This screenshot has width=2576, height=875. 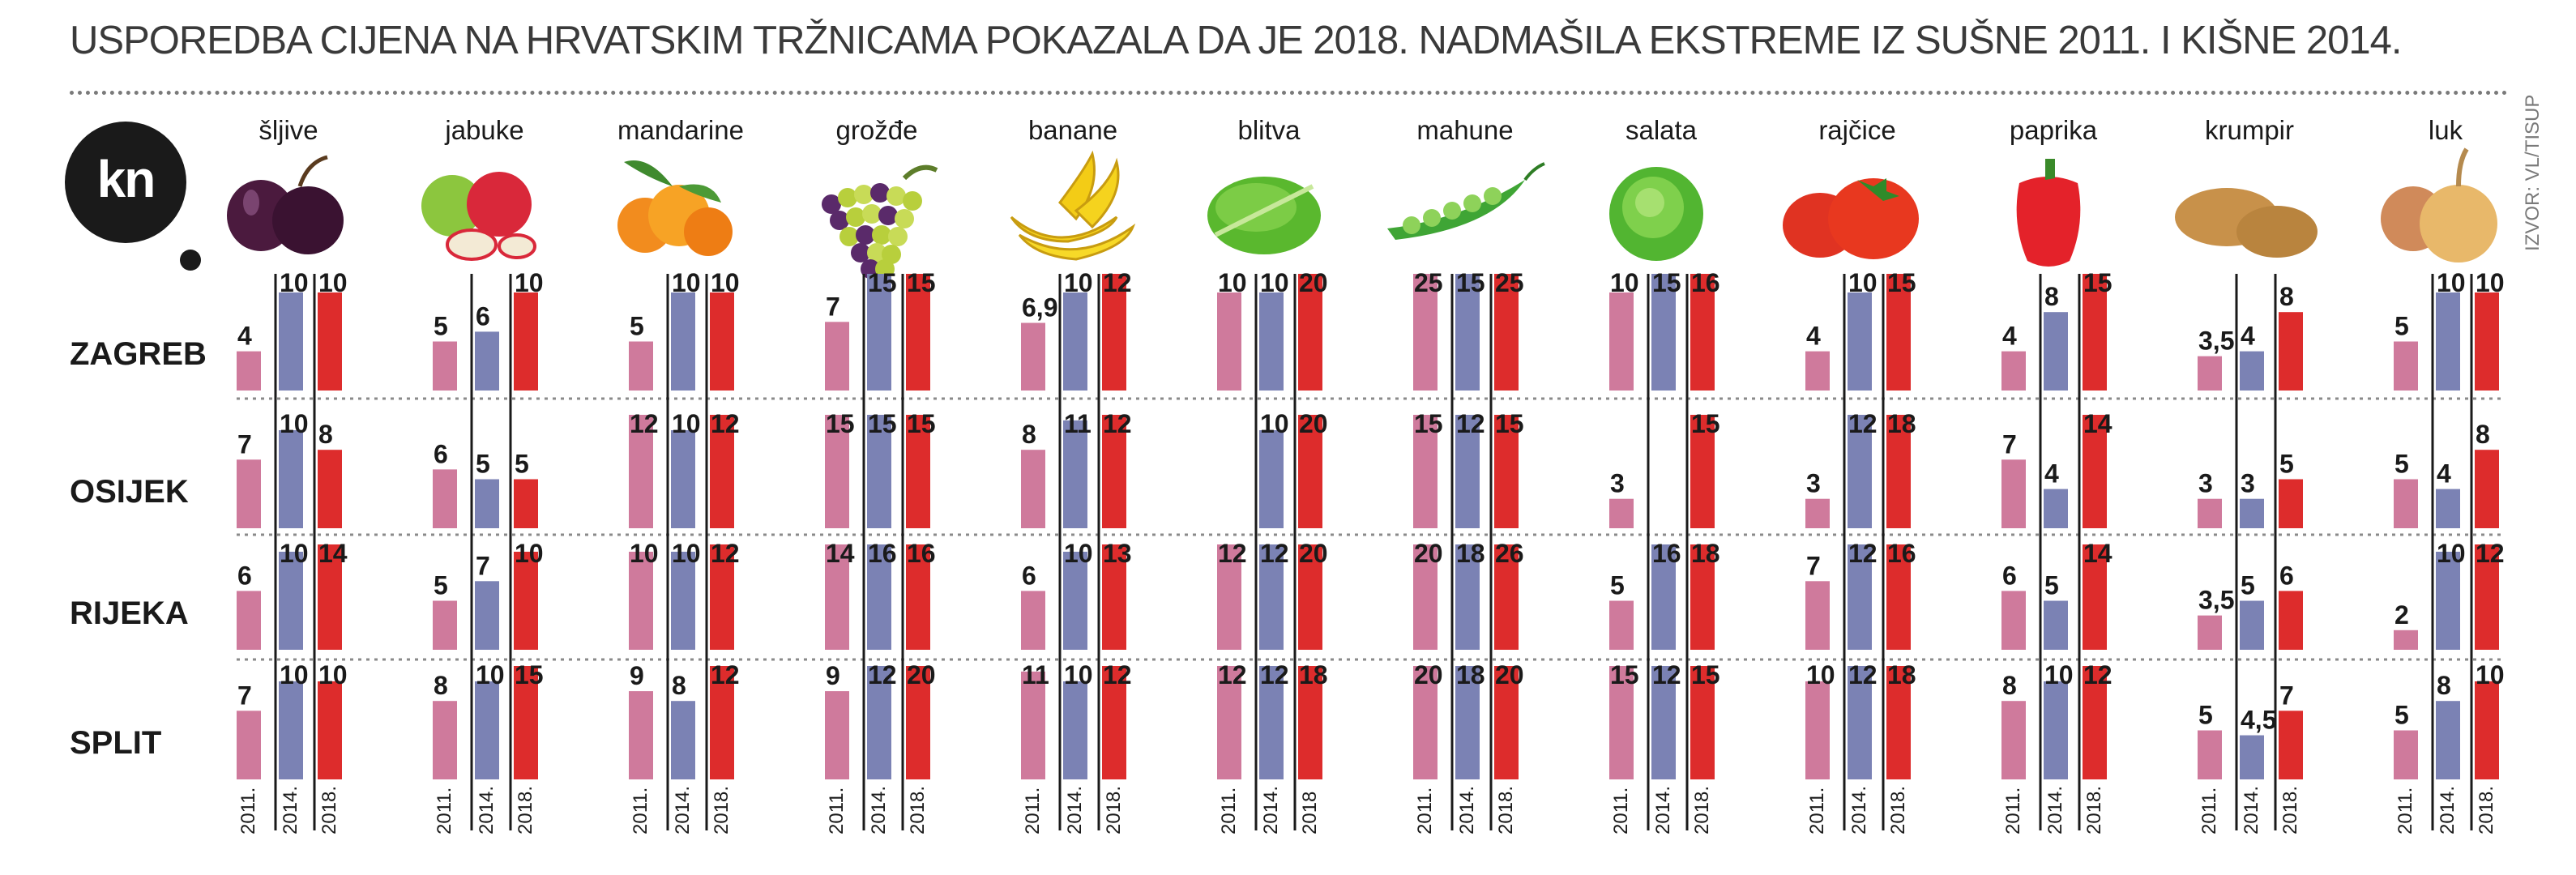 What do you see at coordinates (115, 743) in the screenshot?
I see `city-label-split: SPLIT` at bounding box center [115, 743].